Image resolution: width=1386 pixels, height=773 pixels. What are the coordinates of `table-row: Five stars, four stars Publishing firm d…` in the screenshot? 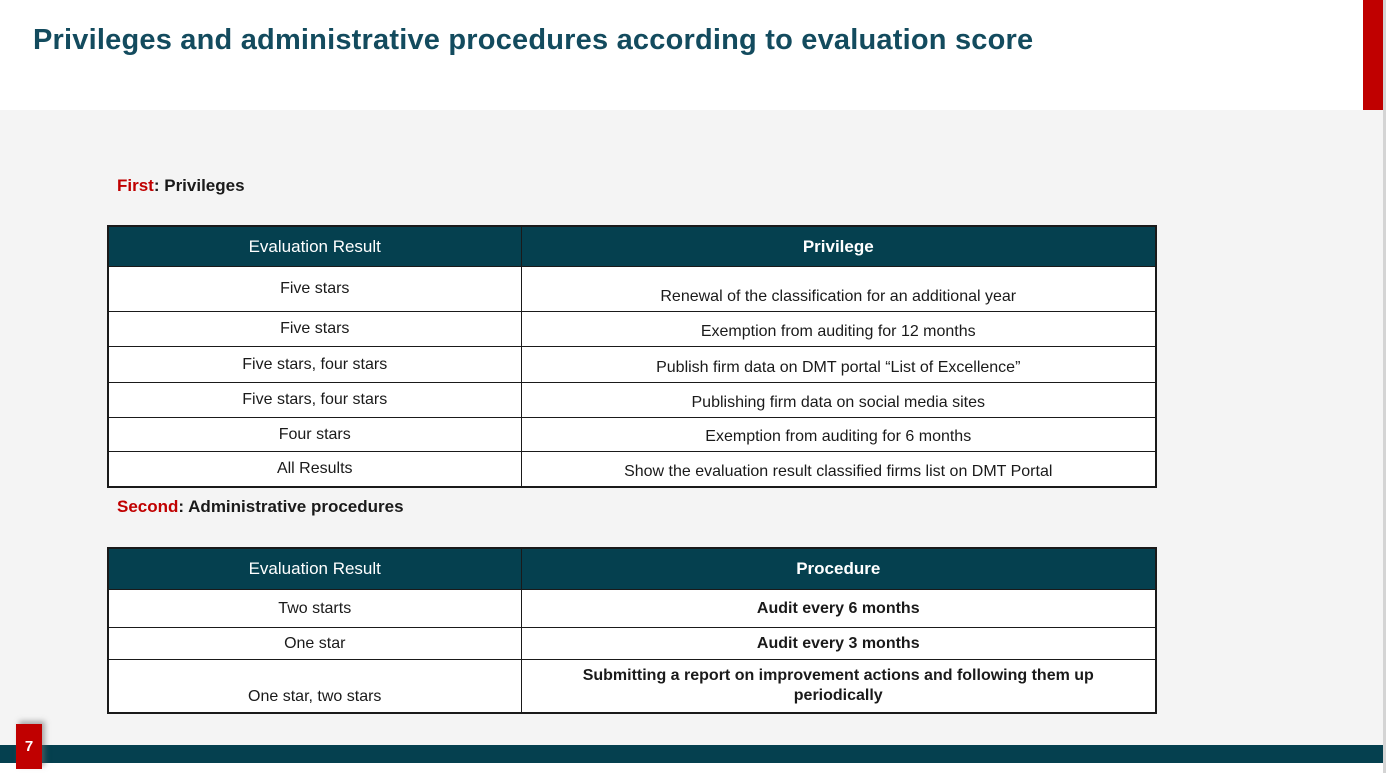 It's located at (632, 400).